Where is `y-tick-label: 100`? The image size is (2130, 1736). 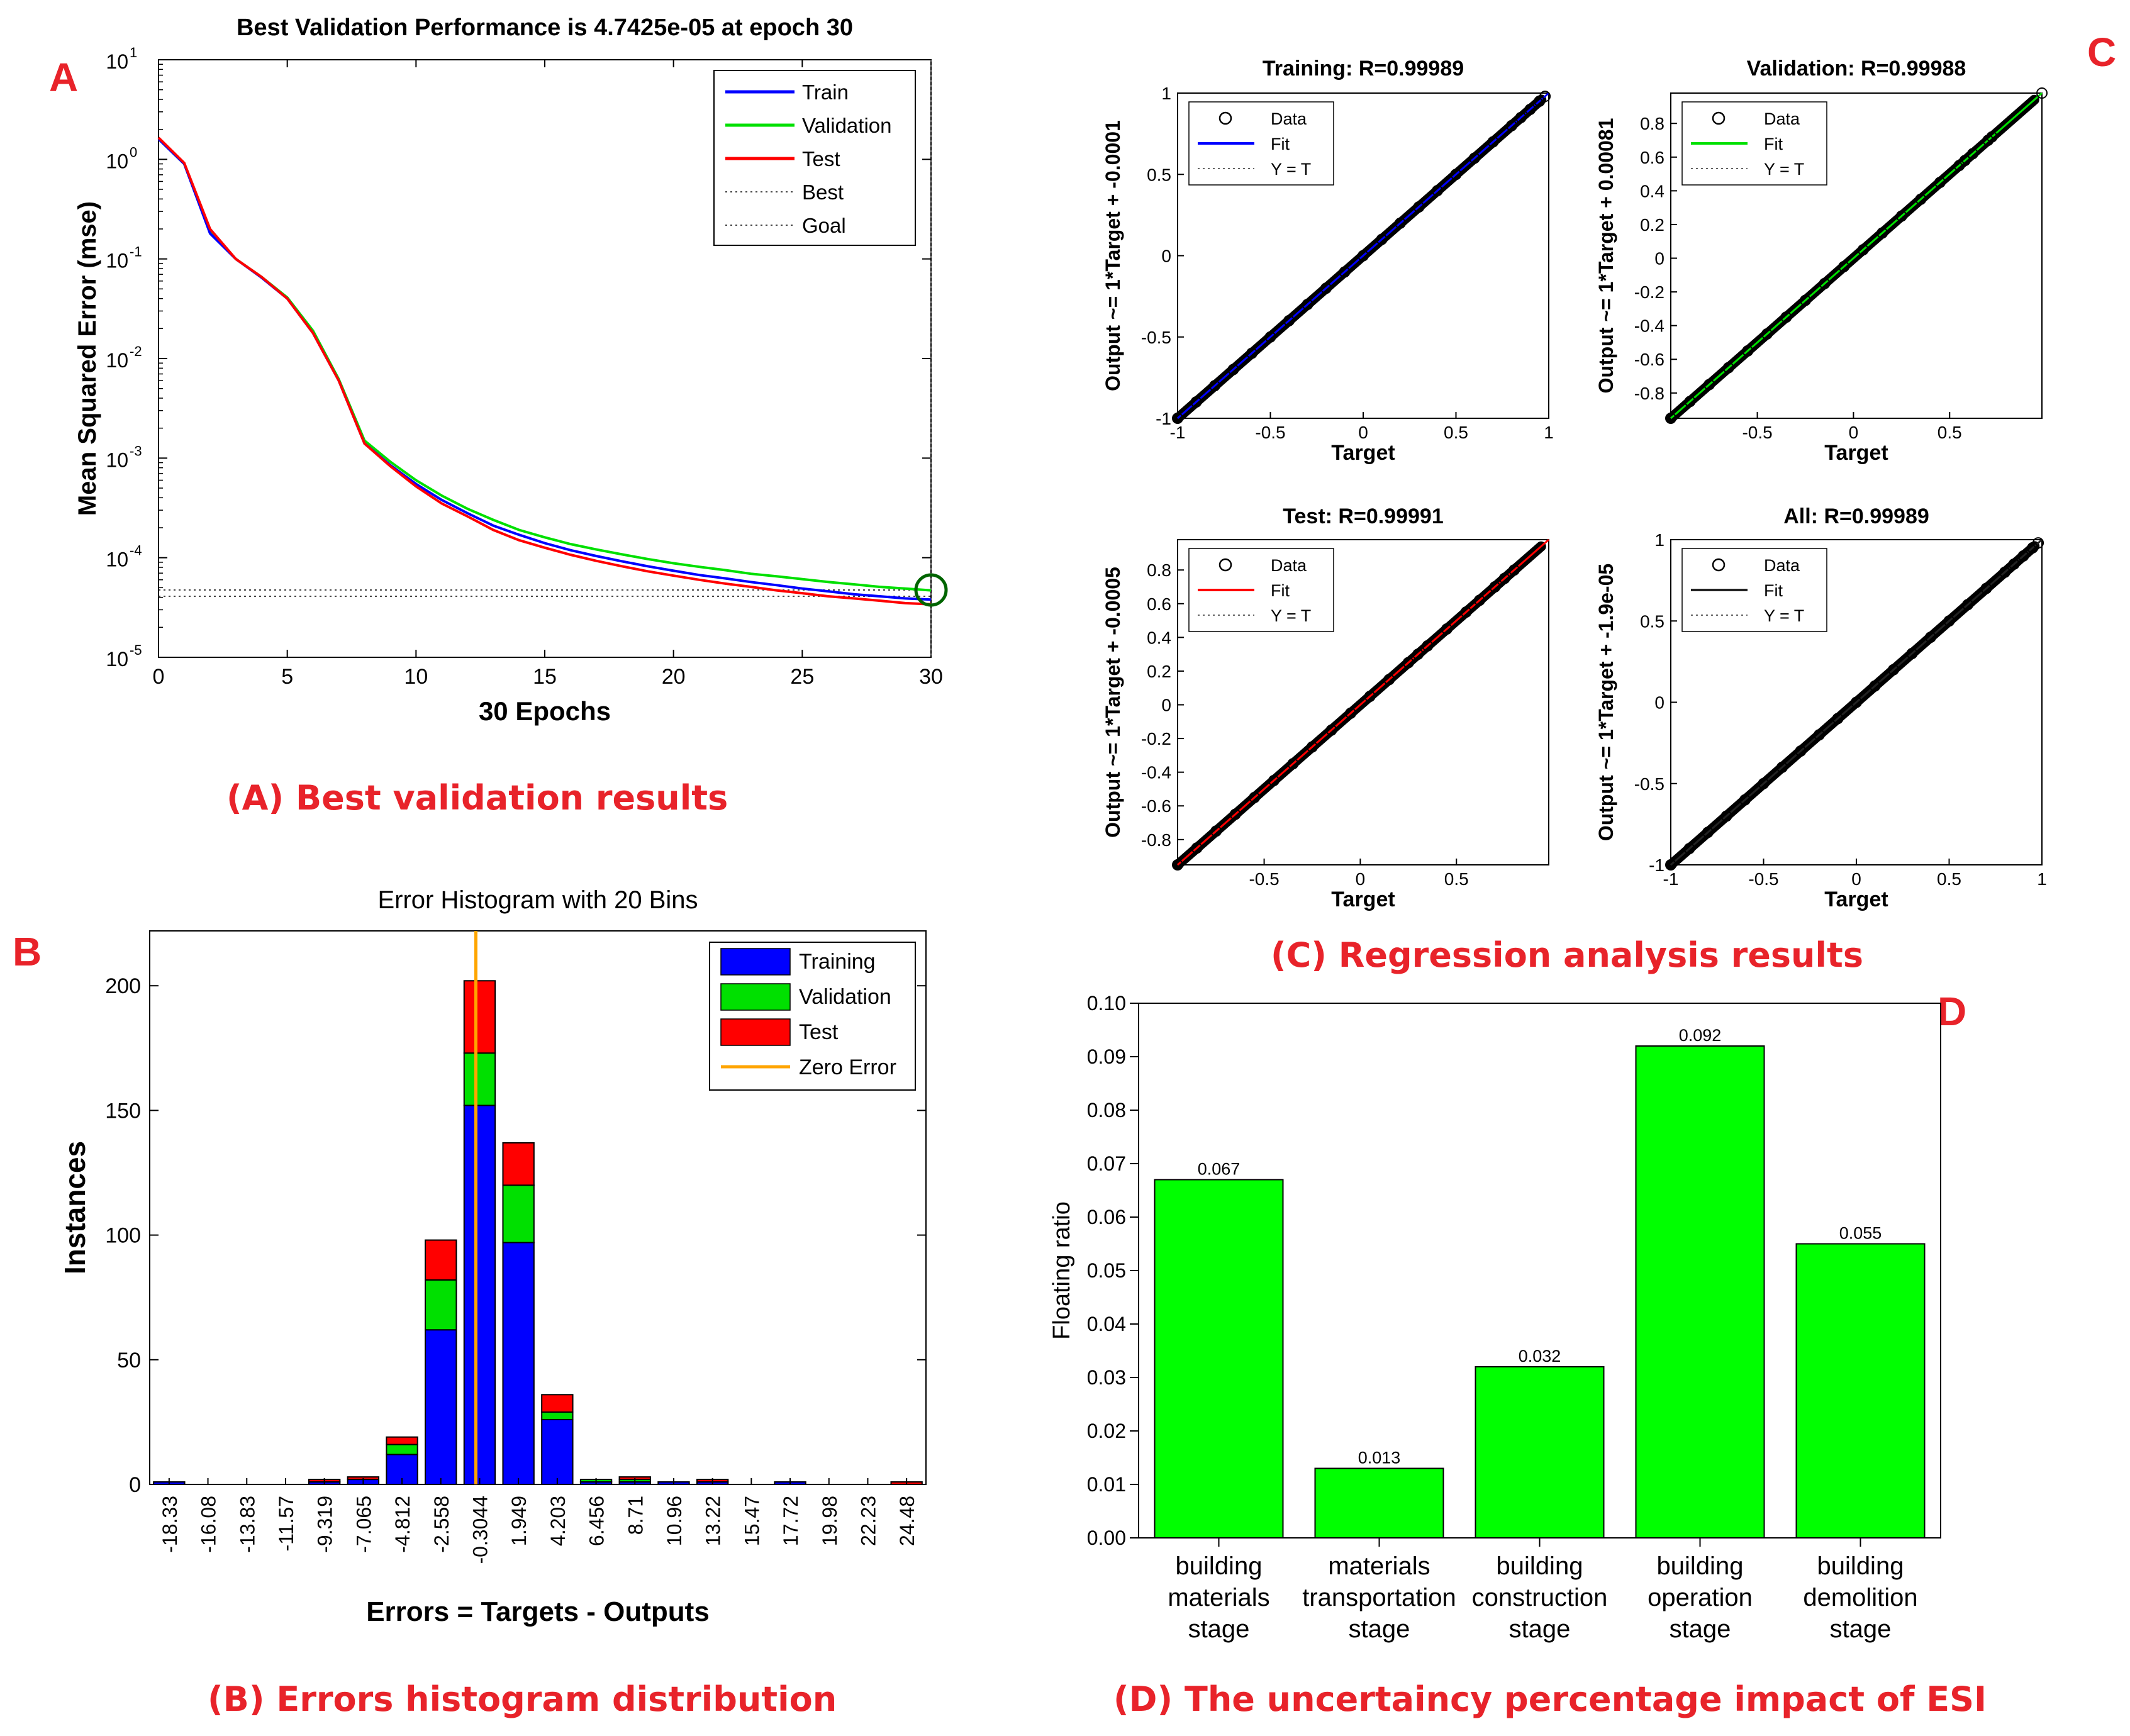 y-tick-label: 100 is located at coordinates (123, 1236).